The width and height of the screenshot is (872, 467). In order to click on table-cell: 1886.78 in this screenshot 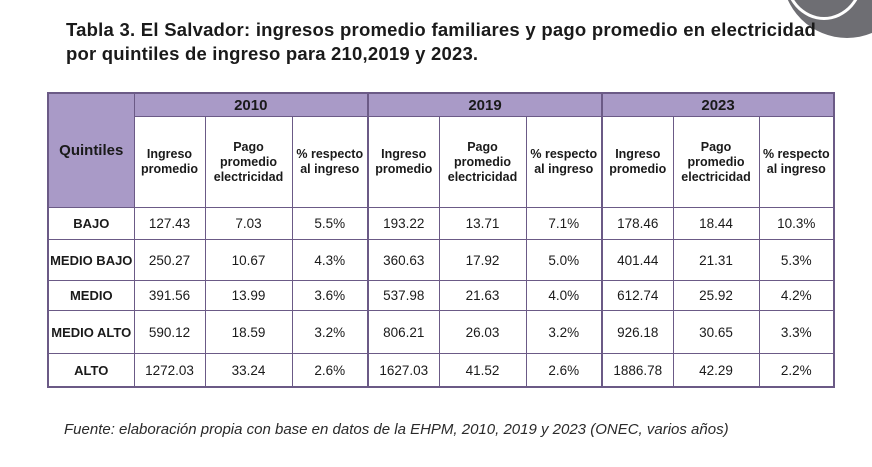, I will do `click(637, 370)`.